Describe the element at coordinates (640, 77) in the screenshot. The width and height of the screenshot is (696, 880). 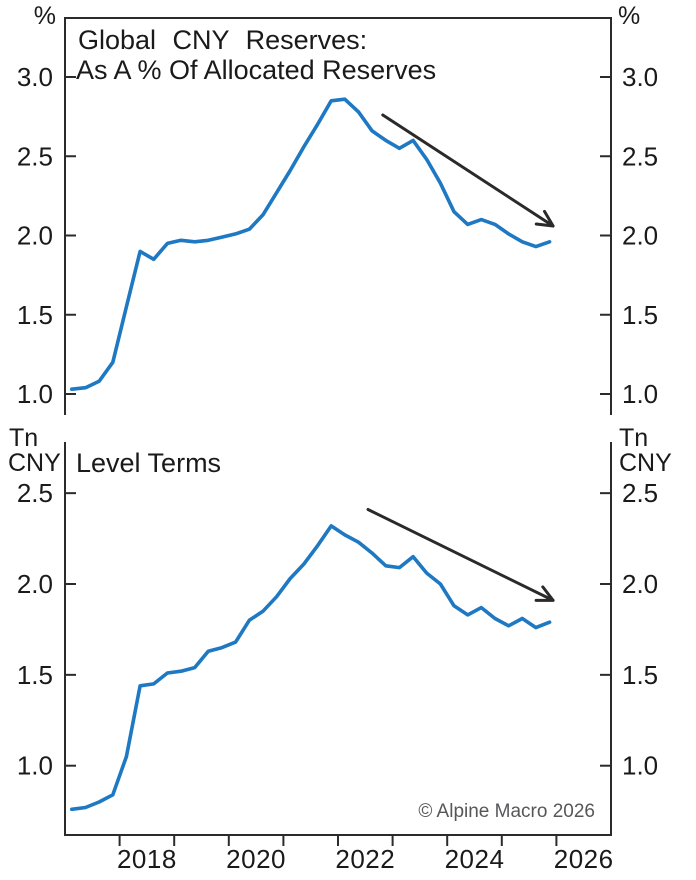
I see `y-tick-label-right: 3.0` at that location.